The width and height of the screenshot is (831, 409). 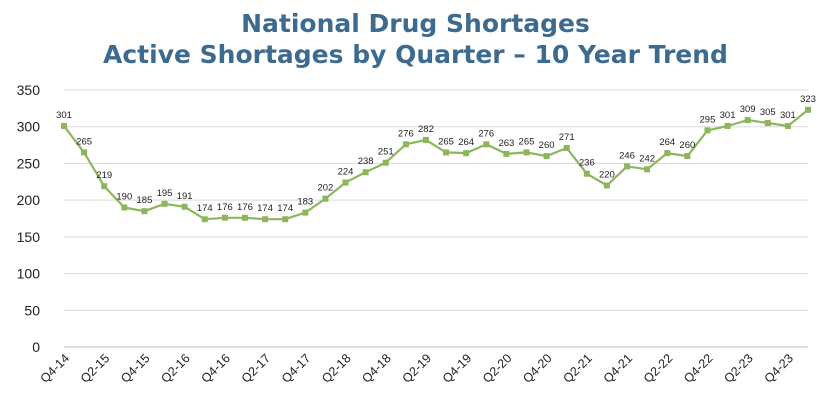 I want to click on x-tick-label: Q4-20, so click(x=537, y=368).